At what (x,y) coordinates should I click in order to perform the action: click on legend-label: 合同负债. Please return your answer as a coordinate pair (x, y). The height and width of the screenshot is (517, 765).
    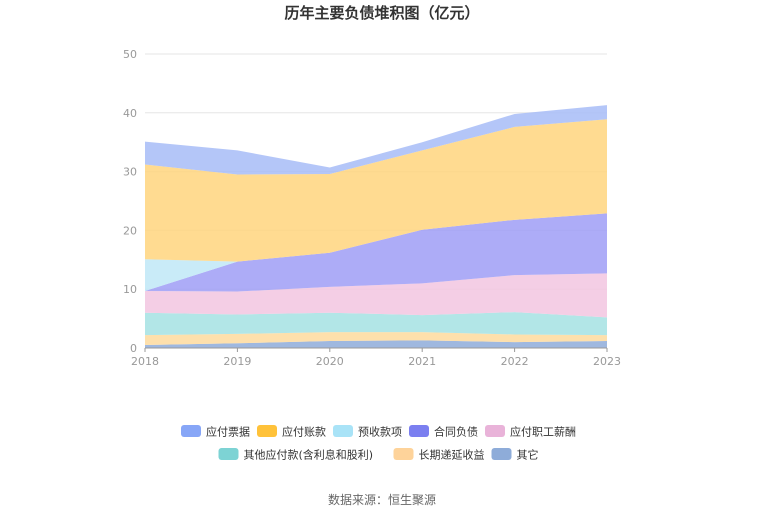
    Looking at the image, I should click on (456, 432).